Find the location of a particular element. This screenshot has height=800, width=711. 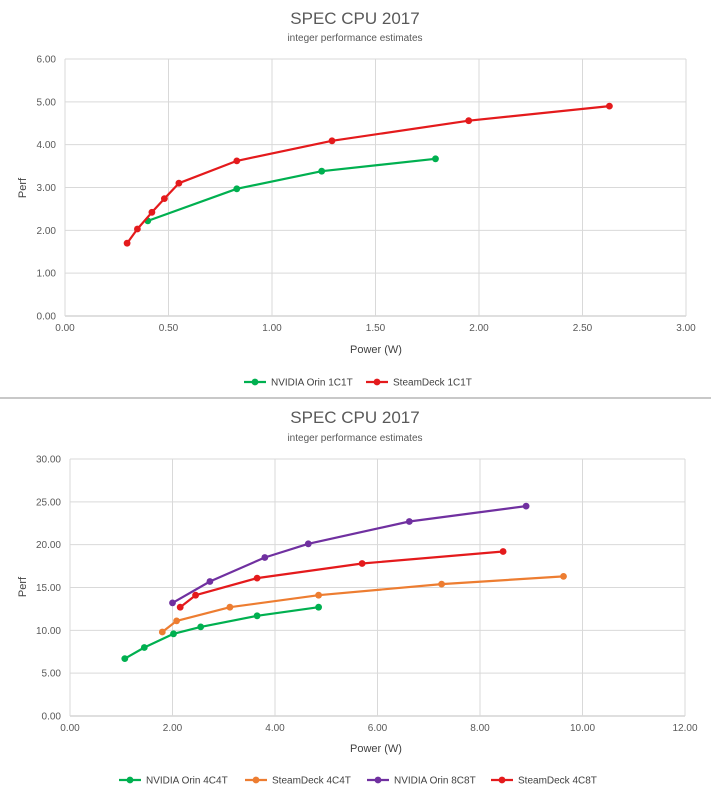

series-line-nvidia-orin-8c8t is located at coordinates (349, 554).